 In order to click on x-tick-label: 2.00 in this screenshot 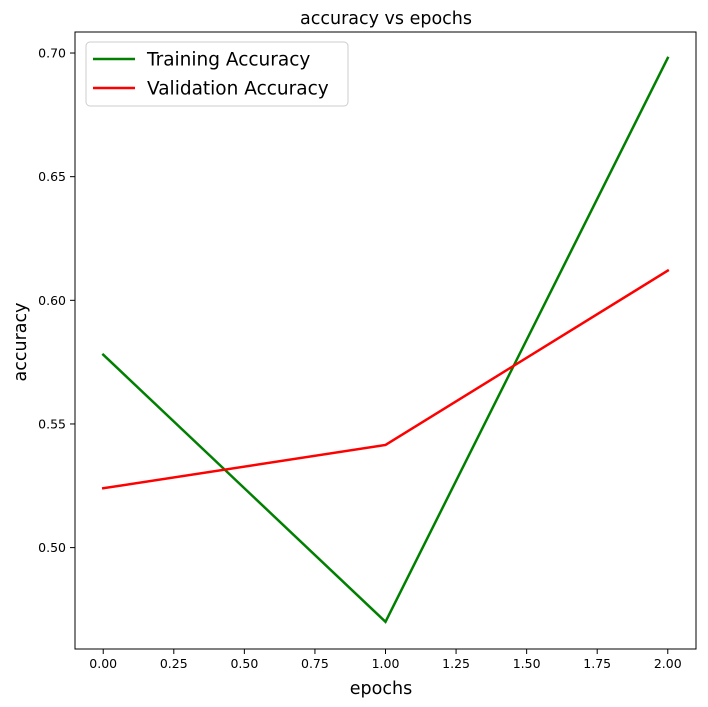, I will do `click(668, 663)`.